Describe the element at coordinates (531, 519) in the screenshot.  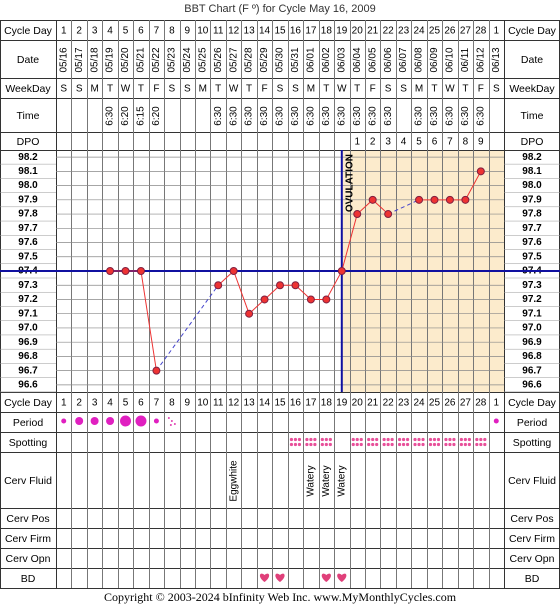
I see `row-label: Cerv Pos` at that location.